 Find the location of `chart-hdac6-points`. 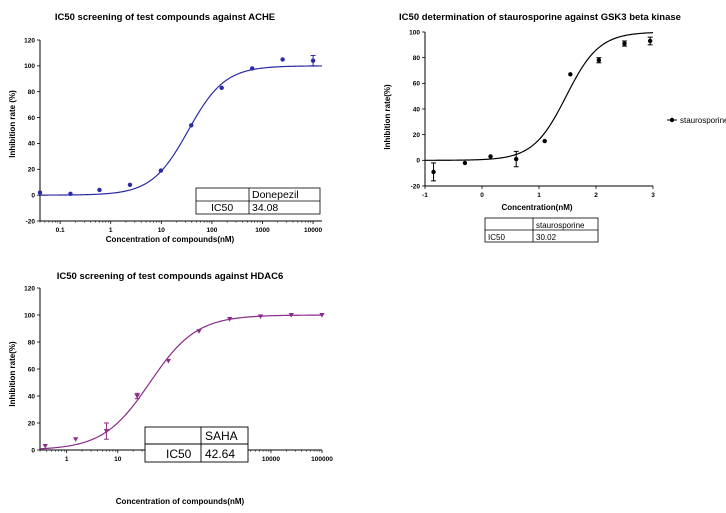

chart-hdac6-points is located at coordinates (183, 381).